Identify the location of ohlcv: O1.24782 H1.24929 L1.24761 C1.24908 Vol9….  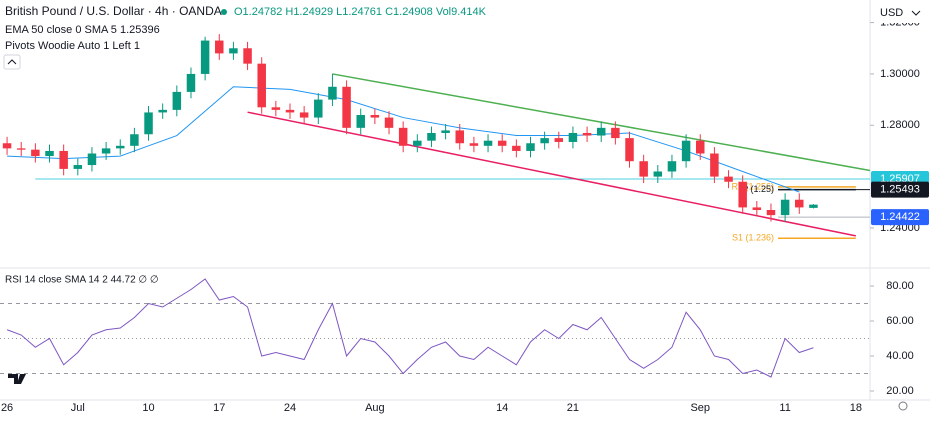
(360, 12).